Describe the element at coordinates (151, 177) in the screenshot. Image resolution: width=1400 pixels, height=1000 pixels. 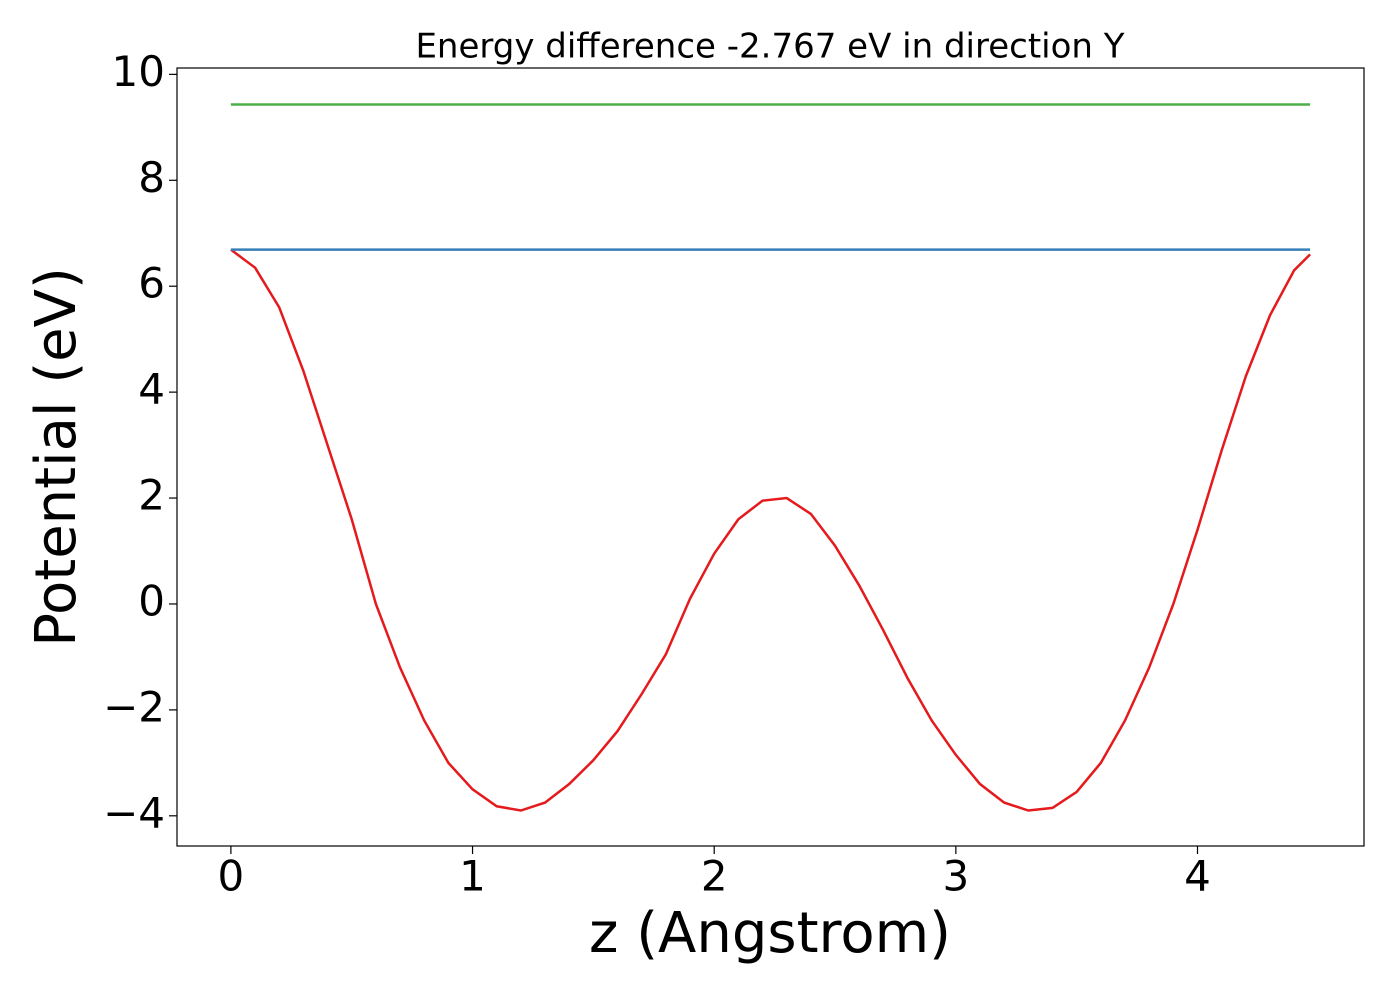
I see `y-tick-label: 8` at that location.